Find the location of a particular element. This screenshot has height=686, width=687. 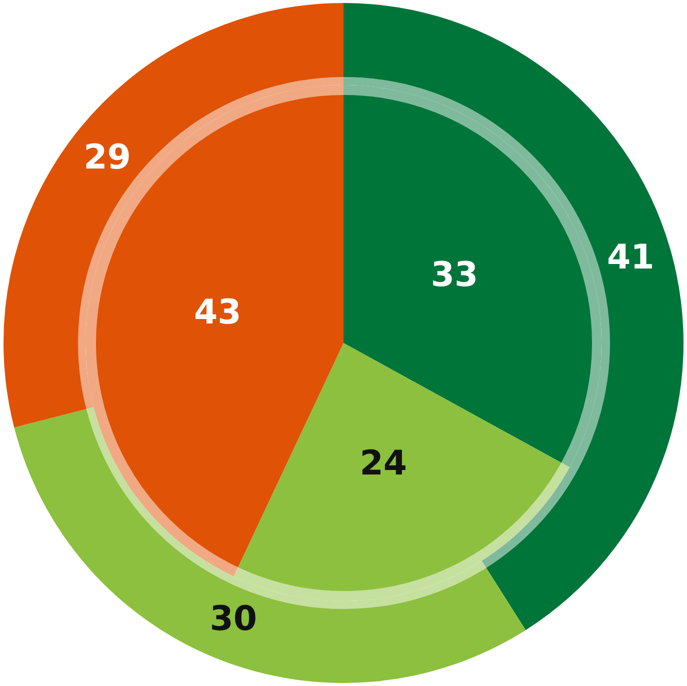

data-label: 43 is located at coordinates (218, 312).